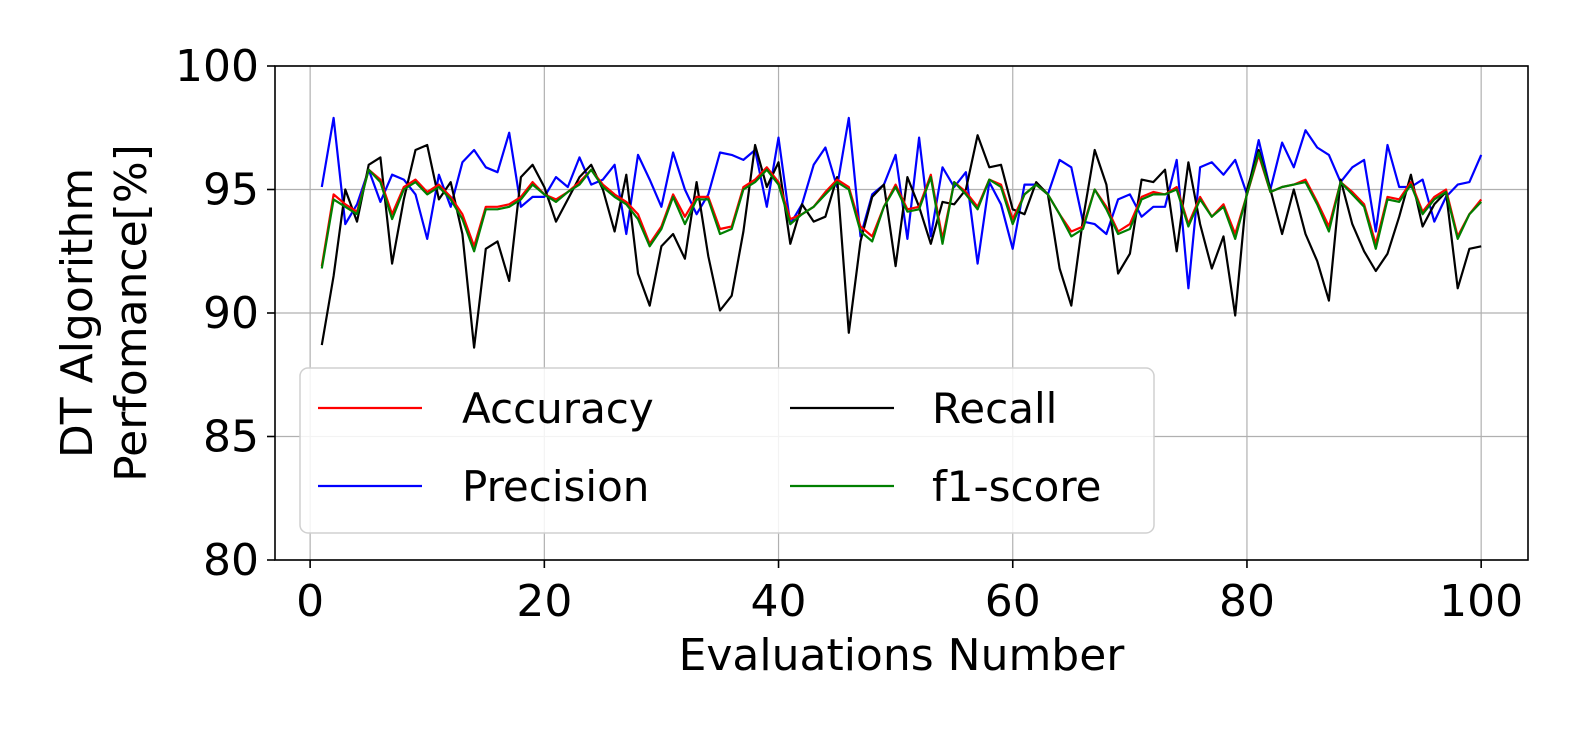  Describe the element at coordinates (77, 313) in the screenshot. I see `y-axis-label-line-1: DT Algorithm` at that location.